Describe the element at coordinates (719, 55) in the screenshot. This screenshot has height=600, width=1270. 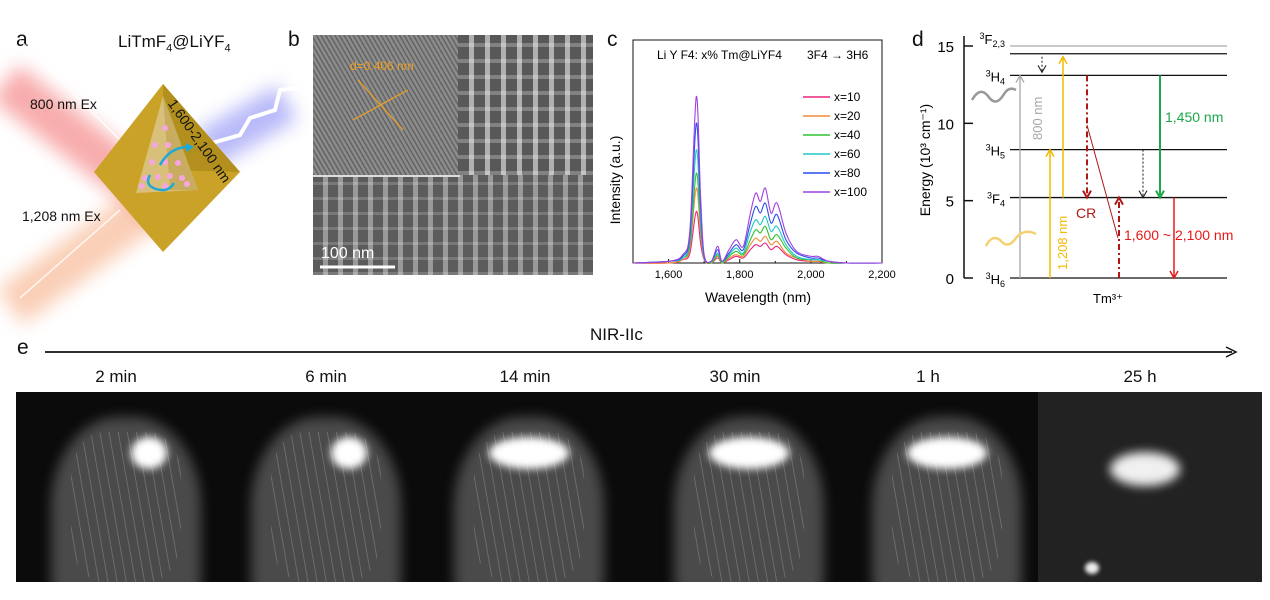
I see `chart-title-left: Li Y F4: x% Tm@LiYF4` at that location.